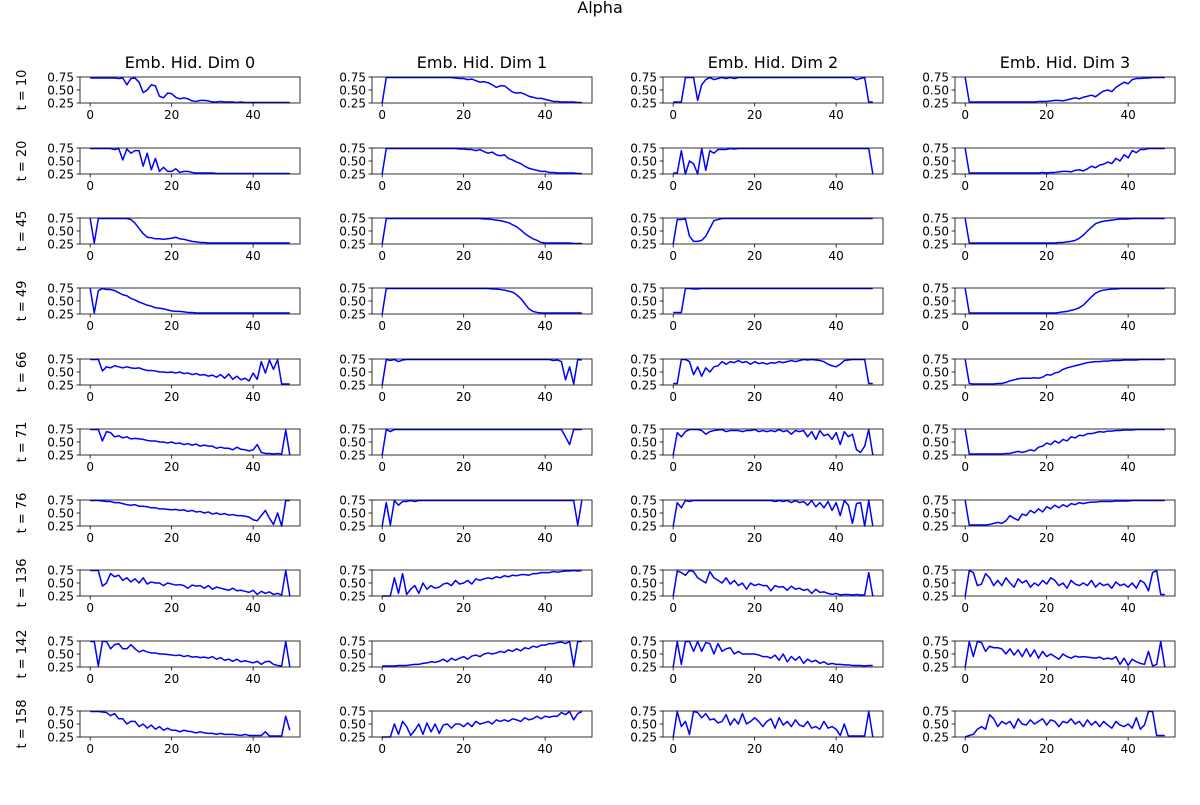 Image resolution: width=1200 pixels, height=805 pixels. Describe the element at coordinates (190, 62) in the screenshot. I see `column-title: Emb. Hid. Dim 0` at that location.